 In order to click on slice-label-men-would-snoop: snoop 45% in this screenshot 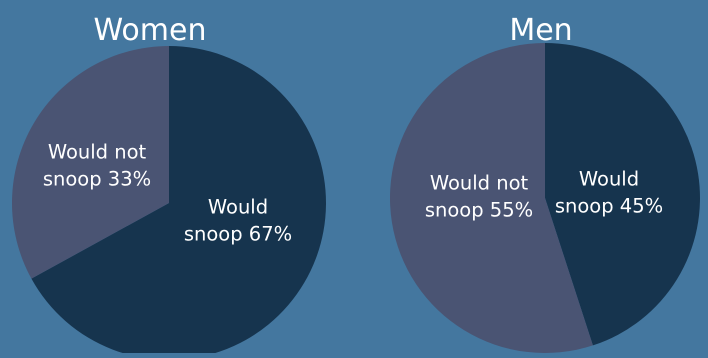, I will do `click(609, 206)`.